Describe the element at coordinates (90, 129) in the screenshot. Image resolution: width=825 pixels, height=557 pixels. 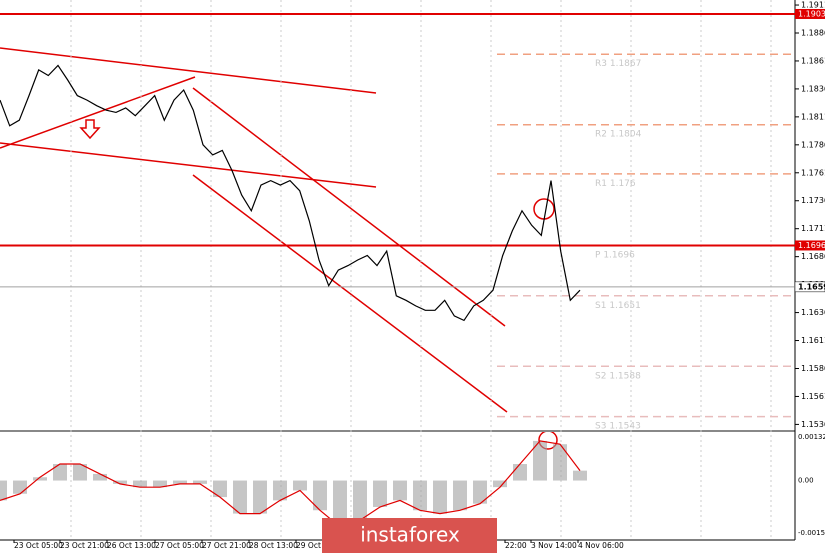
I see `down-arrow` at that location.